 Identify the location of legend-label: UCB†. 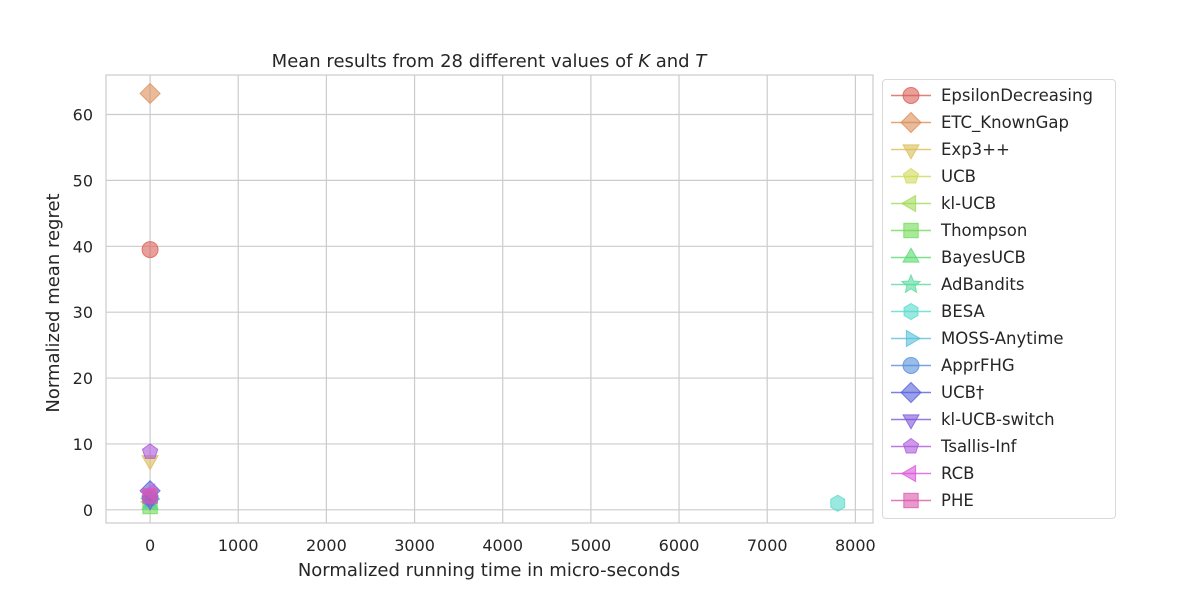
(963, 392).